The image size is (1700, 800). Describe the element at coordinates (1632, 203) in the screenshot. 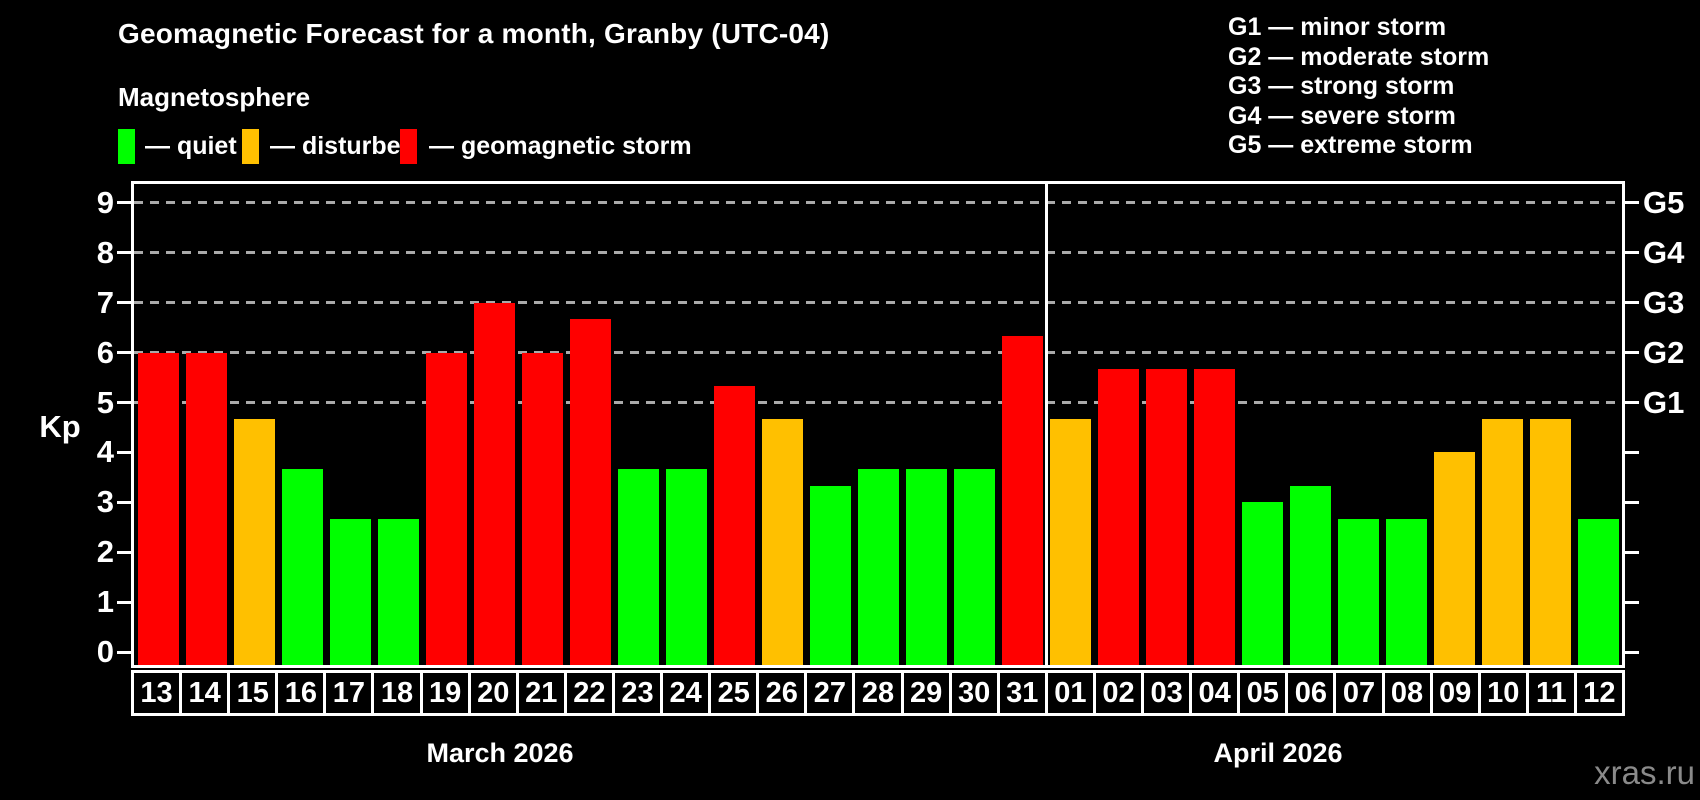

I see `tick-right-kp9` at that location.